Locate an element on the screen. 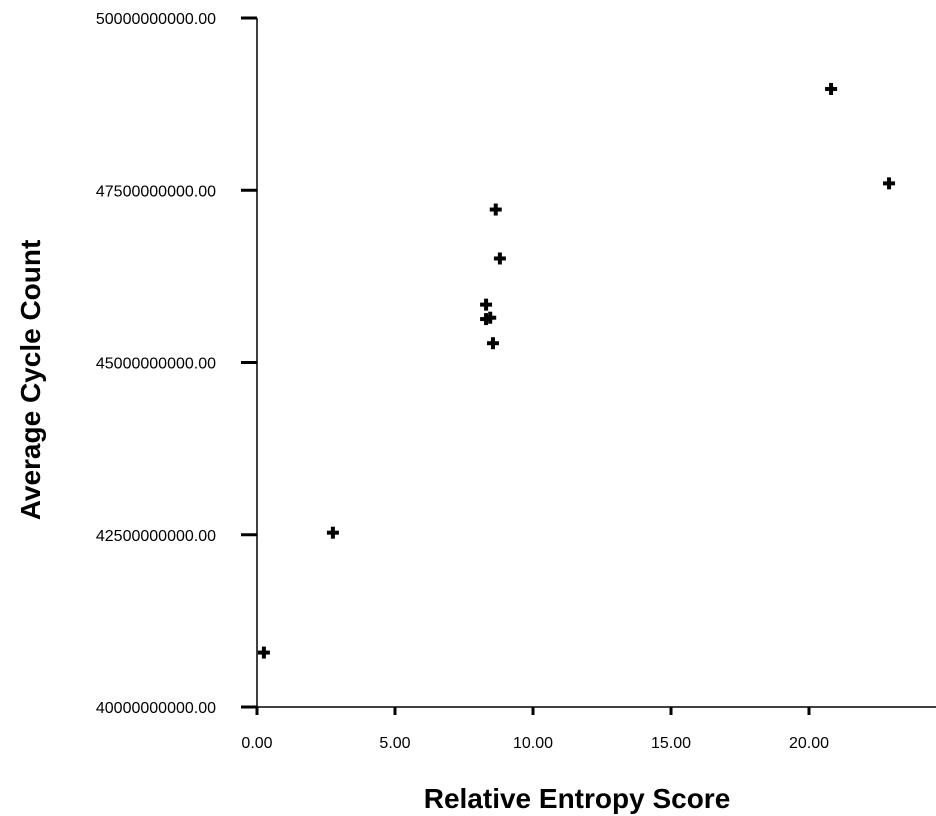 This screenshot has height=816, width=936. x-tick-label: 15.00 is located at coordinates (671, 743).